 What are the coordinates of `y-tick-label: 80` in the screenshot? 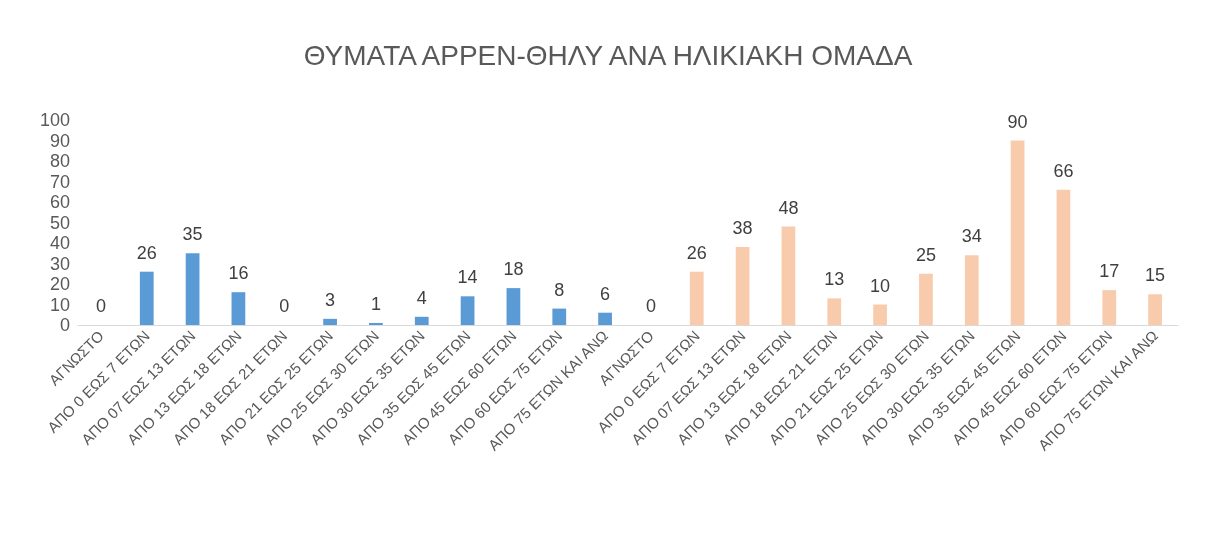 It's located at (59, 161).